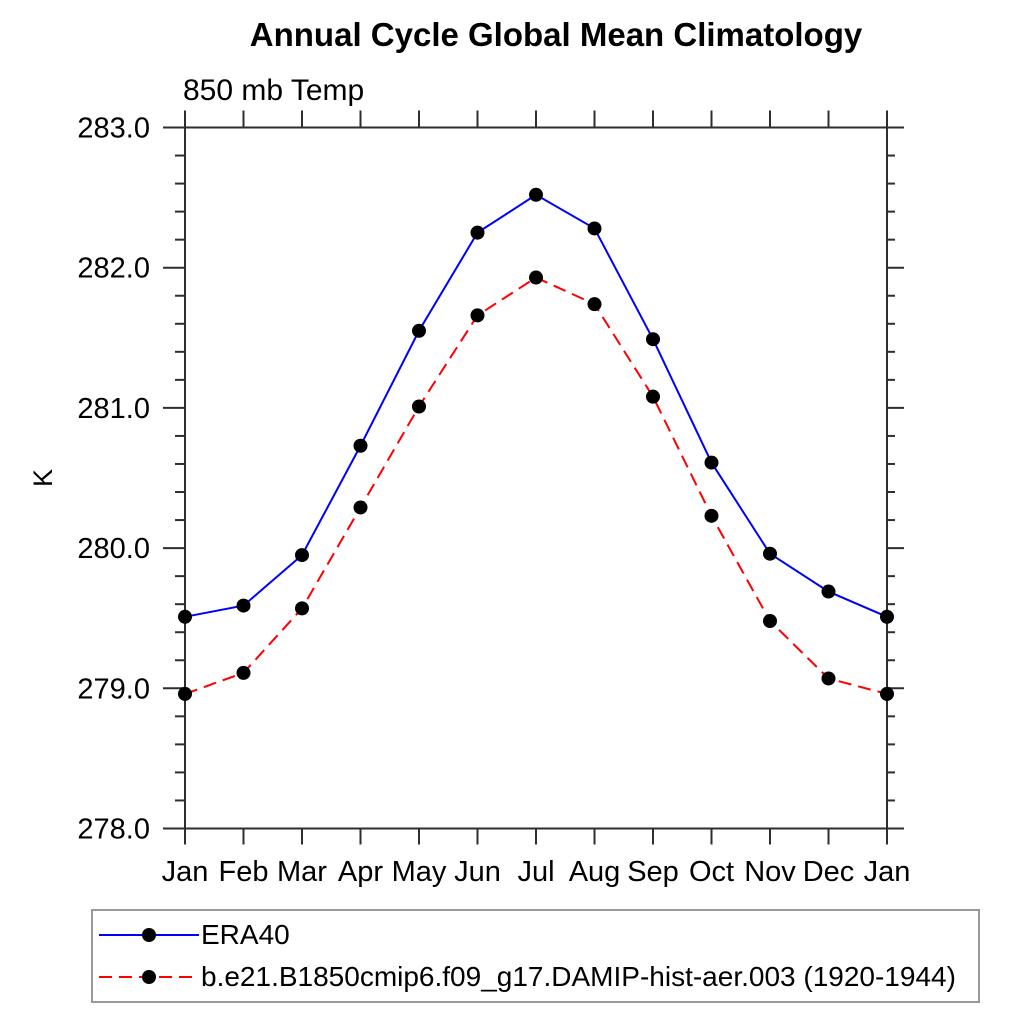 The image size is (1024, 1024). What do you see at coordinates (245, 934) in the screenshot?
I see `legend-label-era40: ERA40` at bounding box center [245, 934].